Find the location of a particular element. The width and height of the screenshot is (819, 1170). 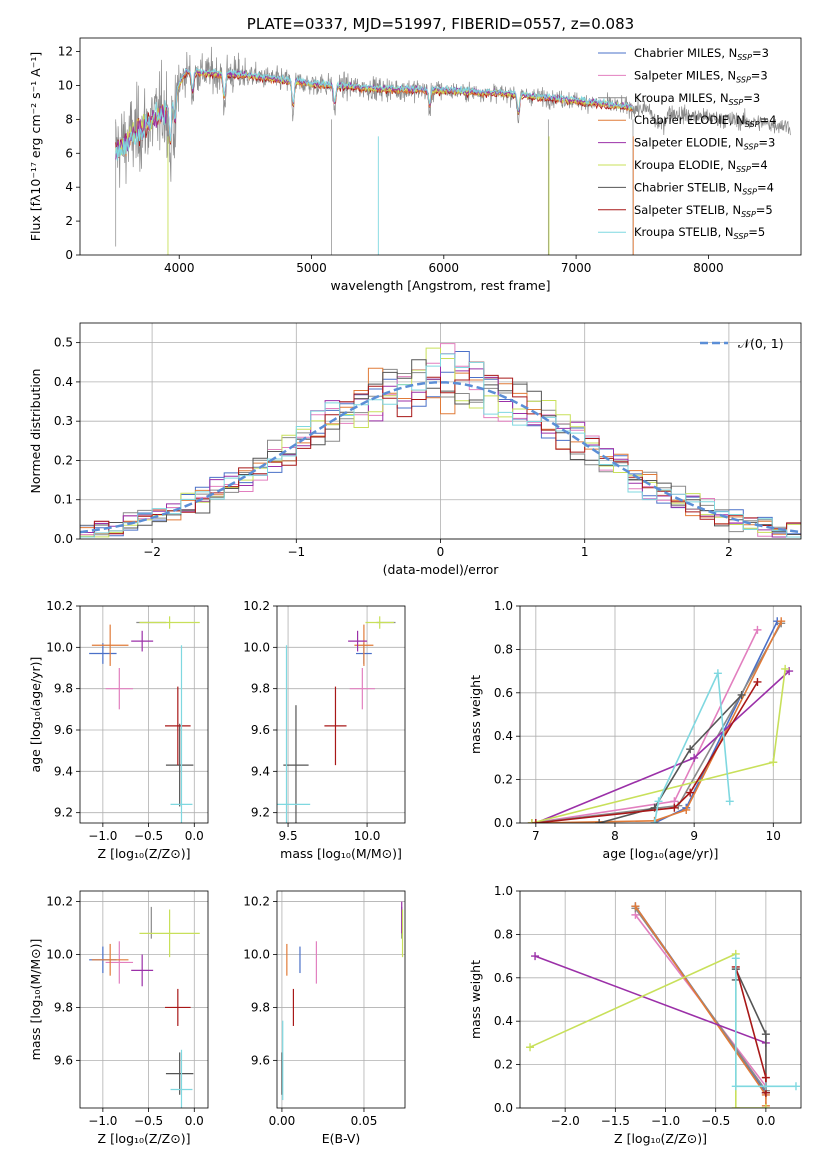

legend-label: Kroupa STELIB, NSSP=5 is located at coordinates (699, 233).